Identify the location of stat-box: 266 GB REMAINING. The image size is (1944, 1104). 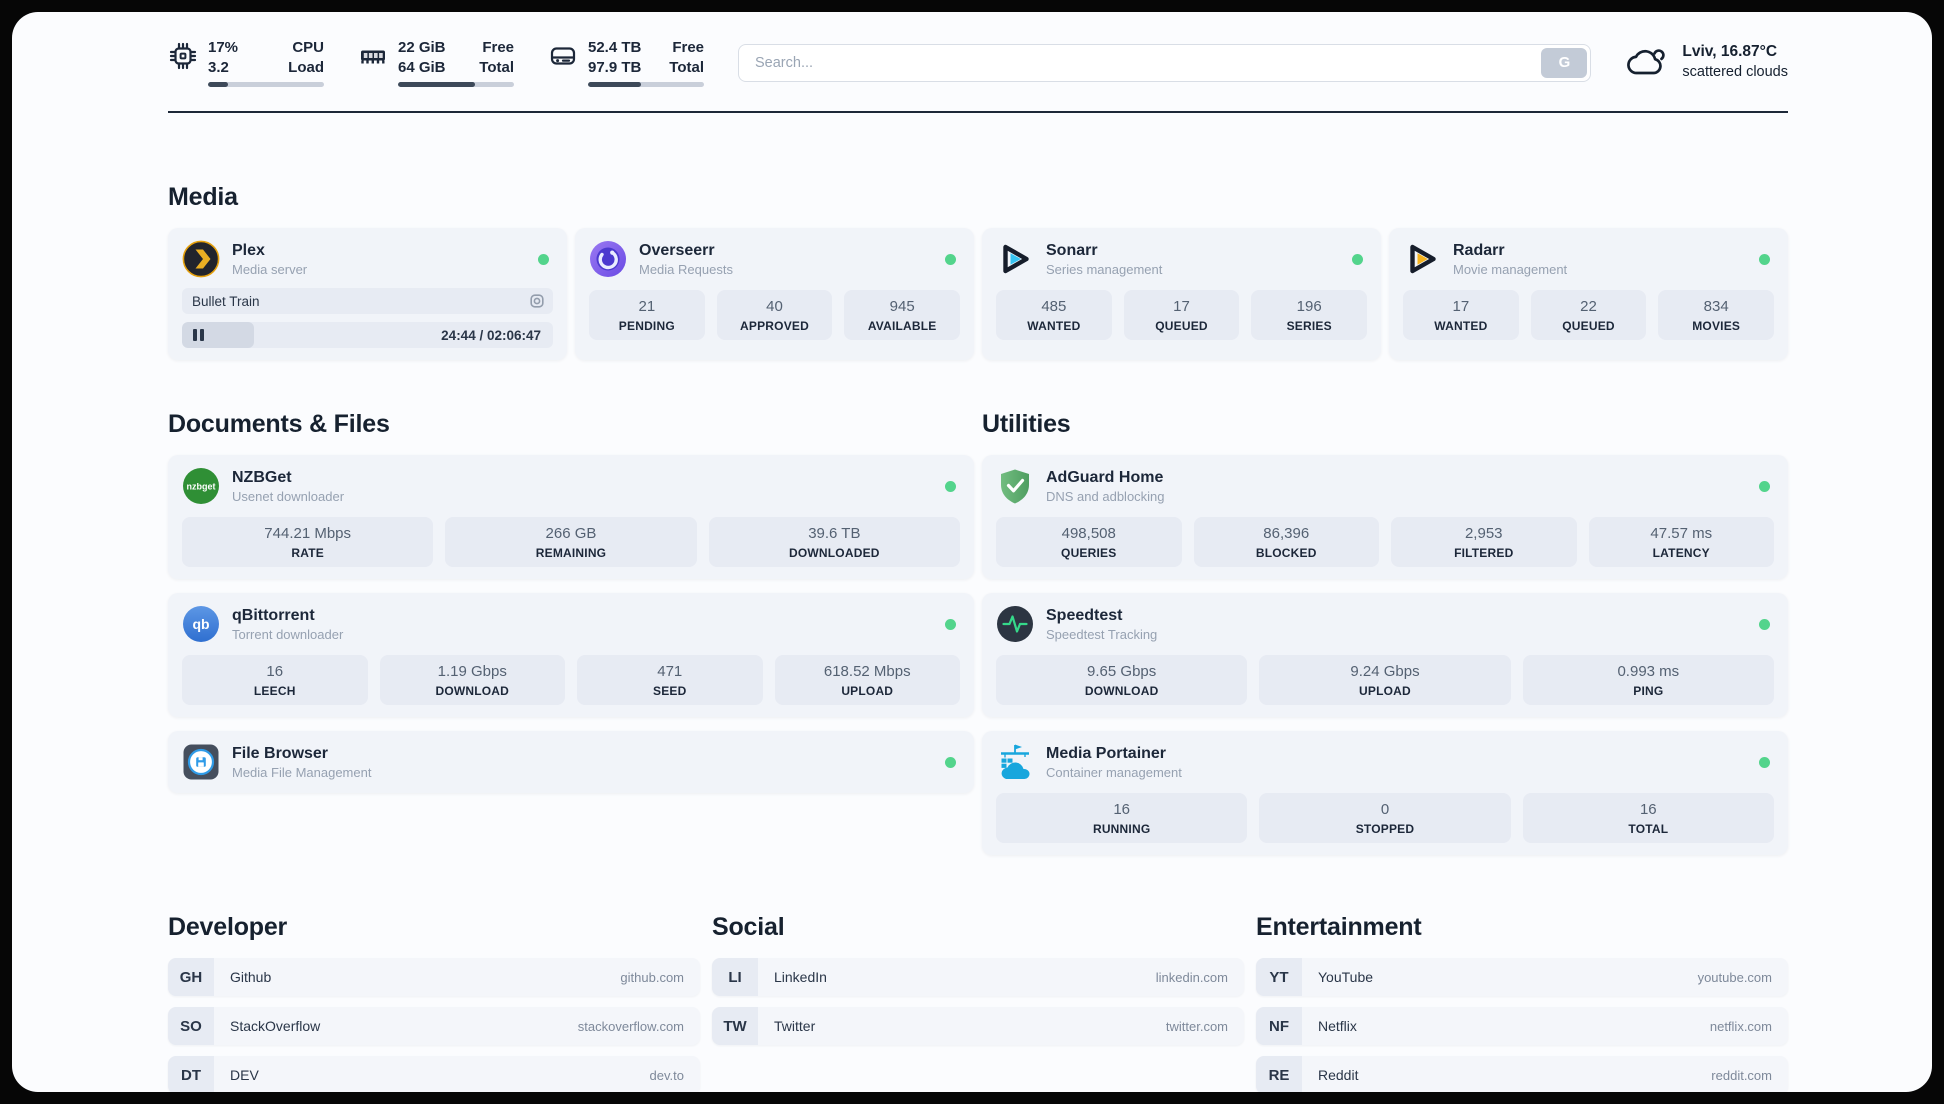
(571, 542).